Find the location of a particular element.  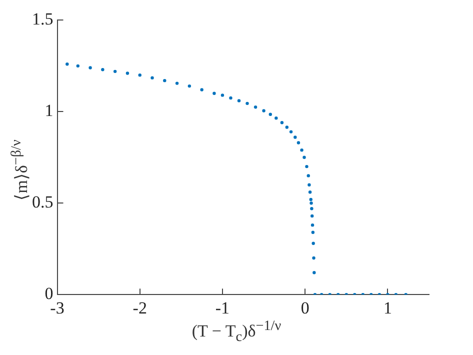

x-tick-label: -1 is located at coordinates (222, 308).